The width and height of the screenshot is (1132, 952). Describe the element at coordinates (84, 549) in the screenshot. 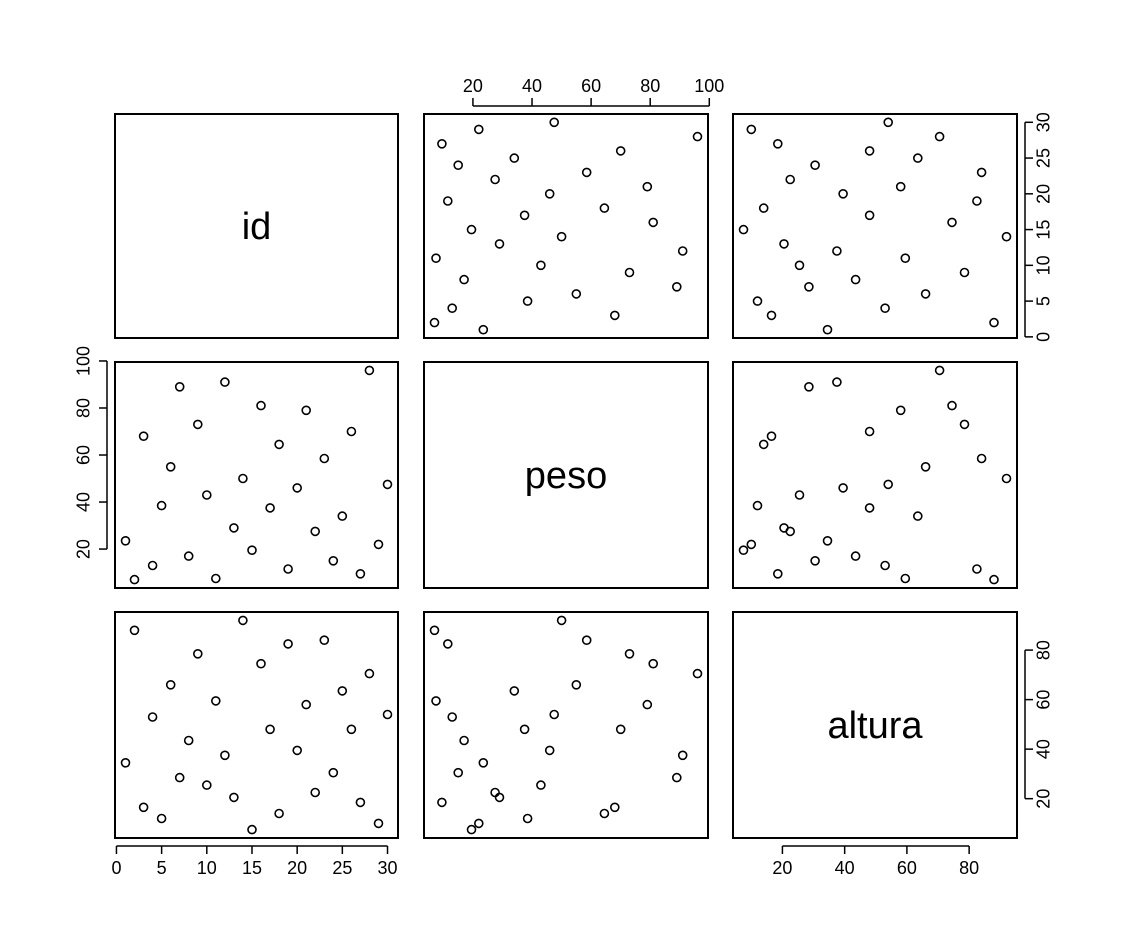

I see `tick-label: 20` at that location.